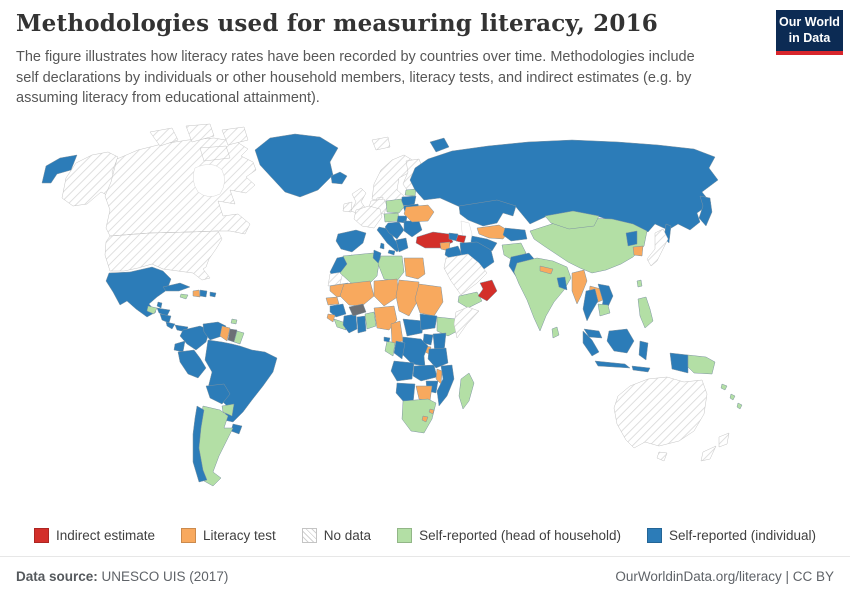 The image size is (850, 600). I want to click on country-lesotho, so click(425, 419).